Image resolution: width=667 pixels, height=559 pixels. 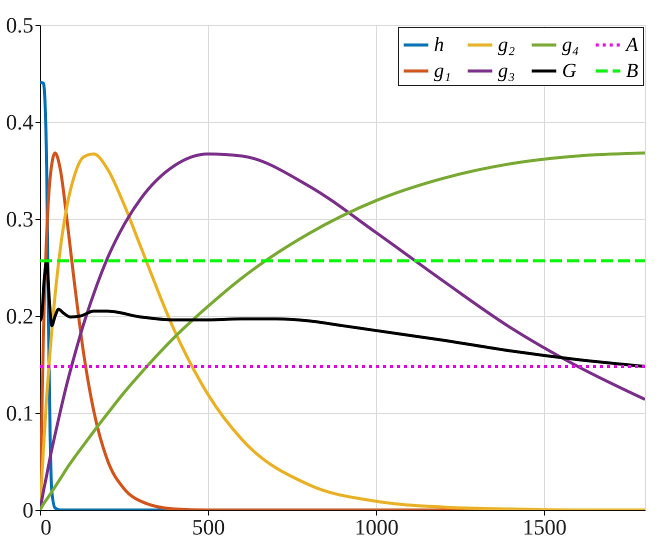 What do you see at coordinates (439, 45) in the screenshot?
I see `legend-label: h` at bounding box center [439, 45].